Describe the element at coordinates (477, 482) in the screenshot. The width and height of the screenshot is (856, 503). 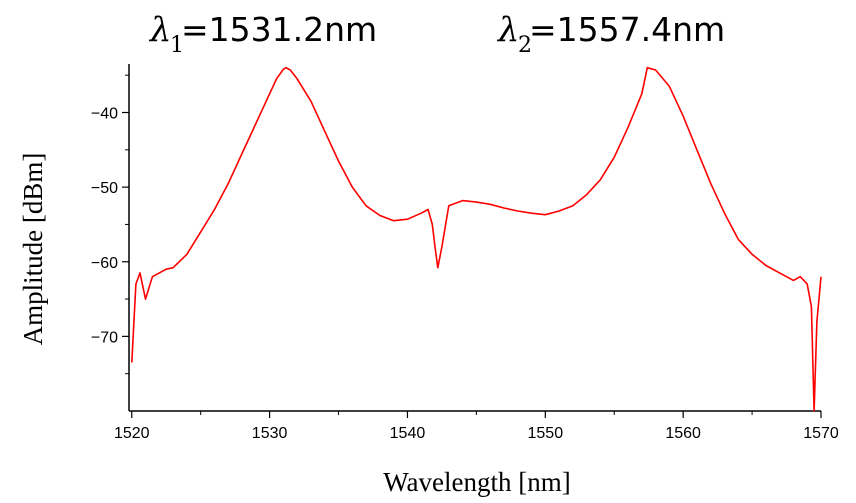
I see `x-axis-title: Wavelength [nm]` at that location.